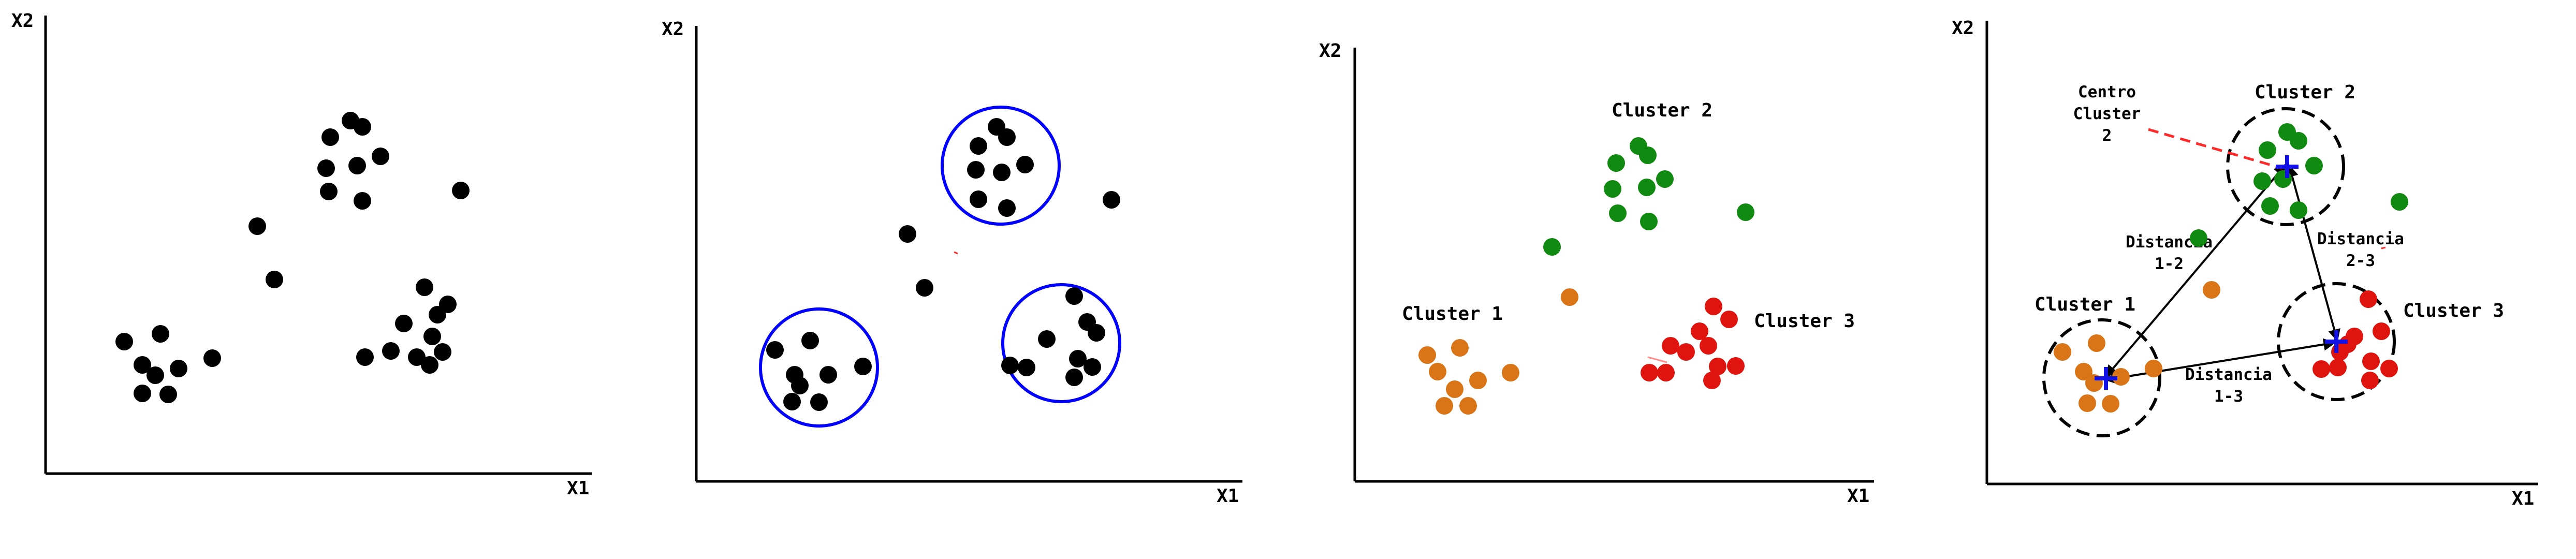 The image size is (2576, 559). Describe the element at coordinates (2169, 264) in the screenshot. I see `distance-1-2-label-line-2: 1-2` at that location.